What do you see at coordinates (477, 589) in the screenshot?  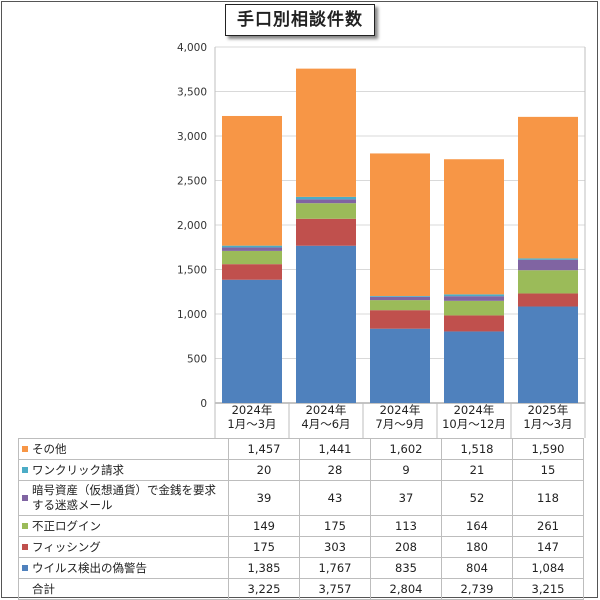 I see `total-value: 2,739` at bounding box center [477, 589].